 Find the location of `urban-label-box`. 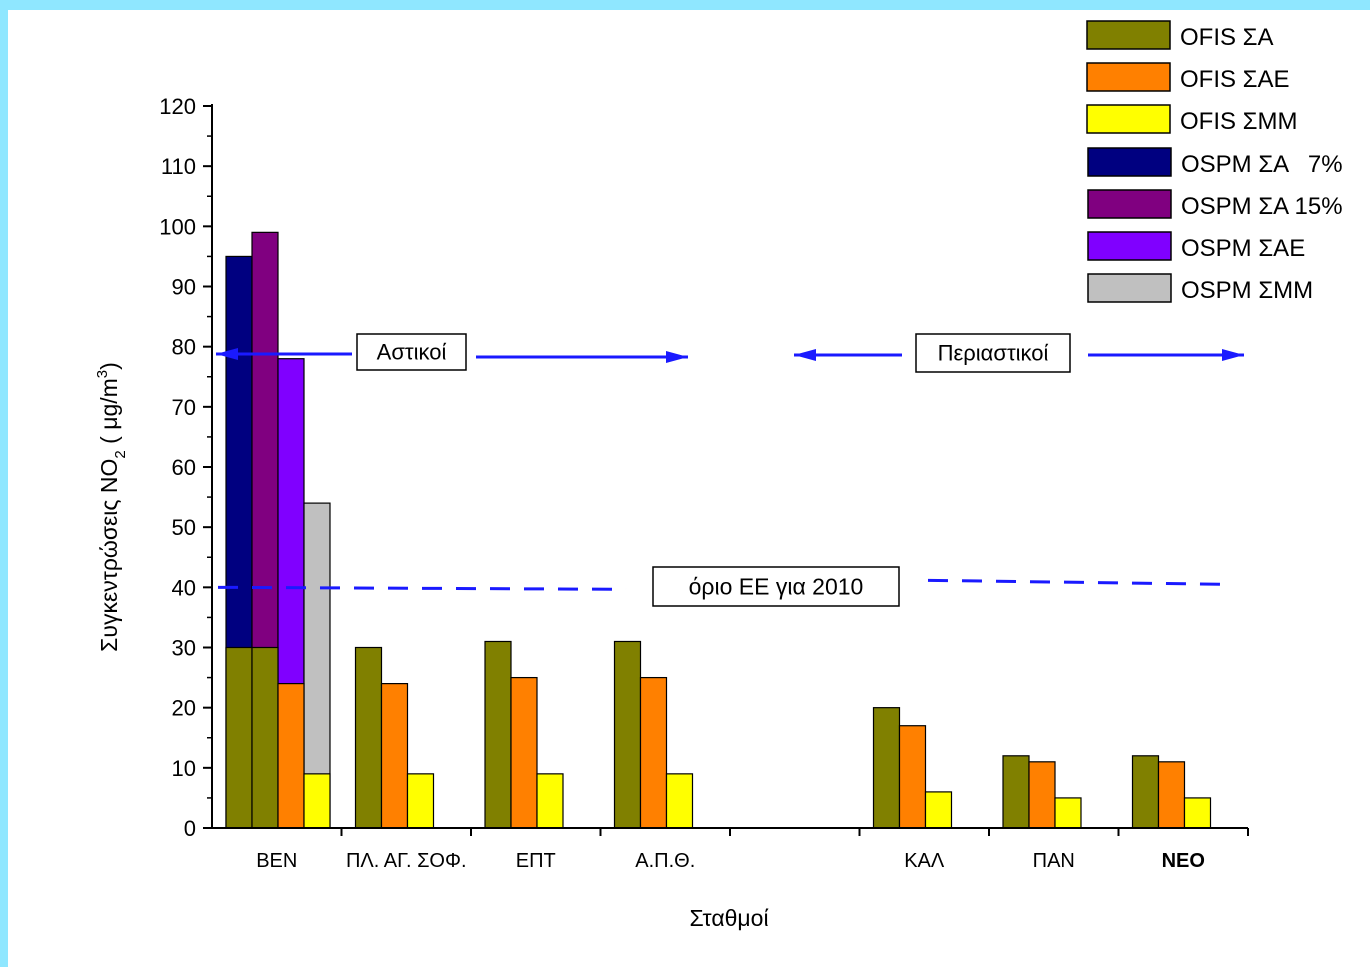

urban-label-box is located at coordinates (411, 352).